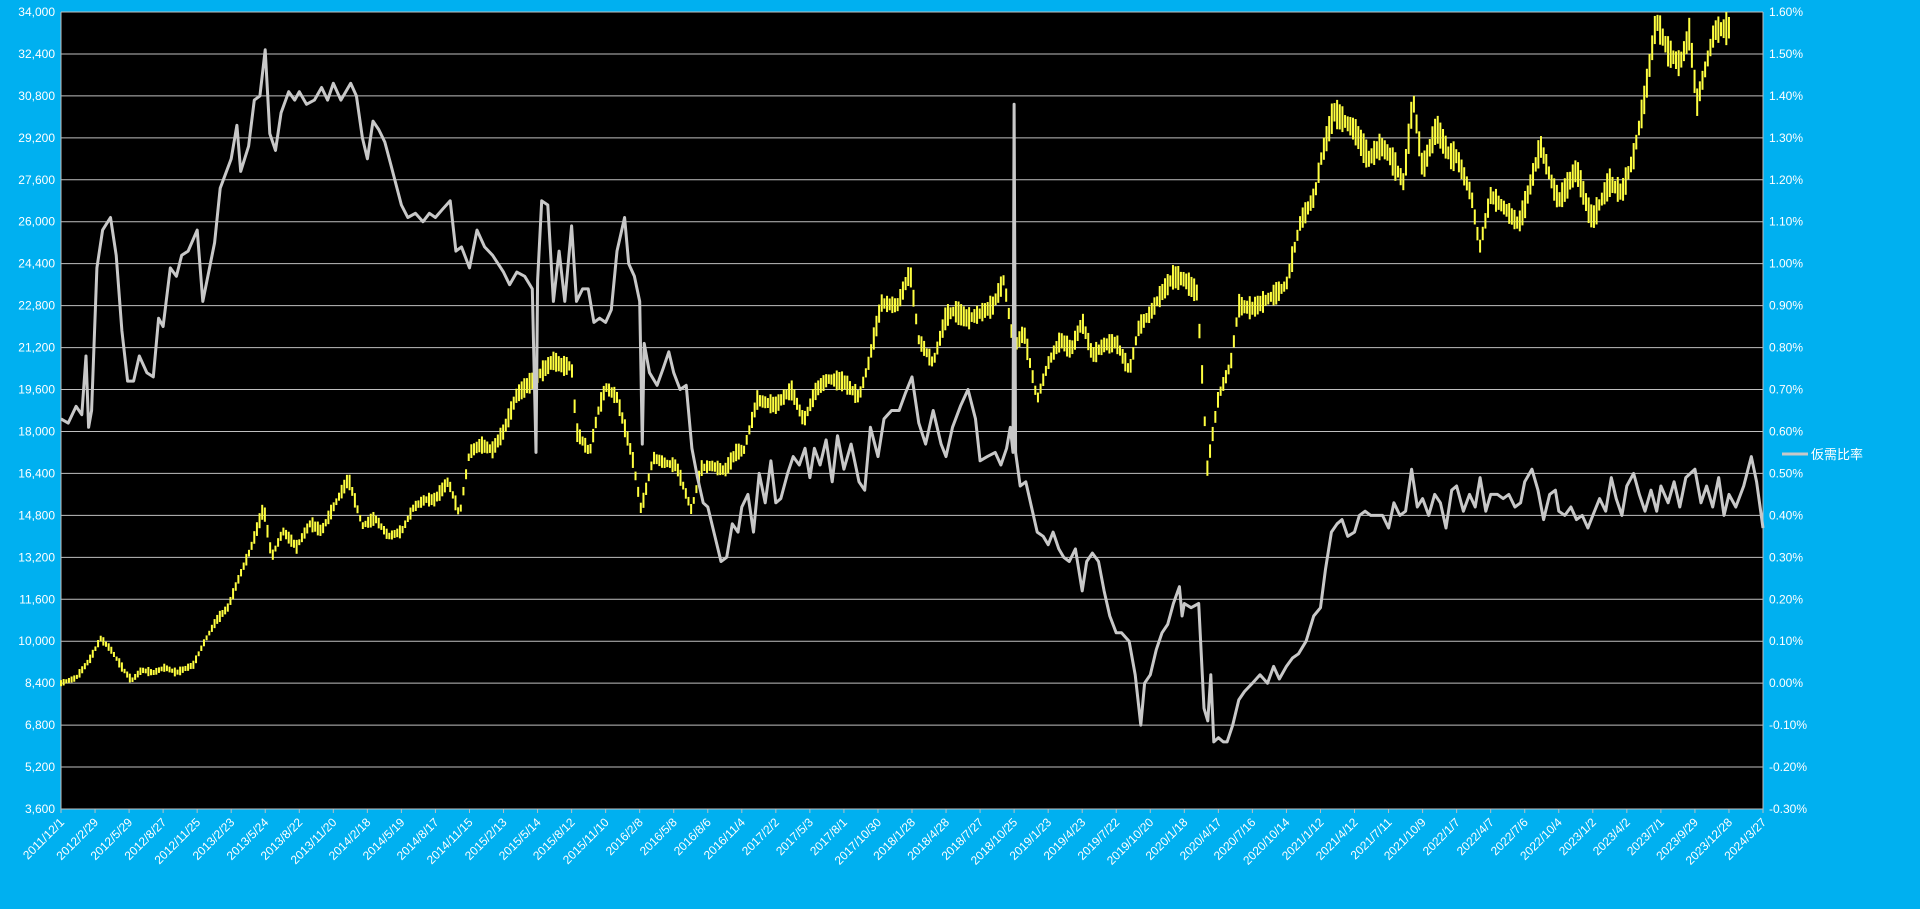 Image resolution: width=1920 pixels, height=909 pixels. What do you see at coordinates (36, 54) in the screenshot?
I see `y-left-tick-label: 32,400` at bounding box center [36, 54].